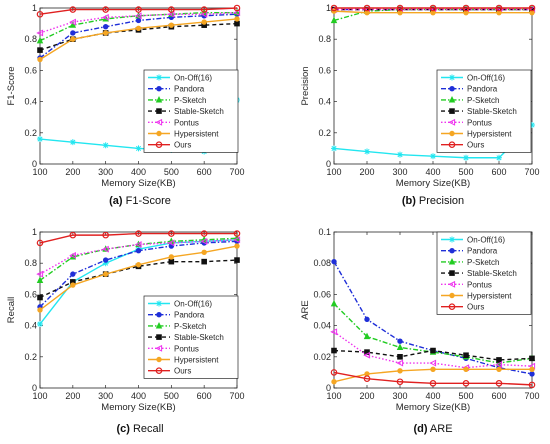 This screenshot has width=550, height=444. What do you see at coordinates (322, 294) in the screenshot?
I see `y-tick-label: 0.06` at bounding box center [322, 294].